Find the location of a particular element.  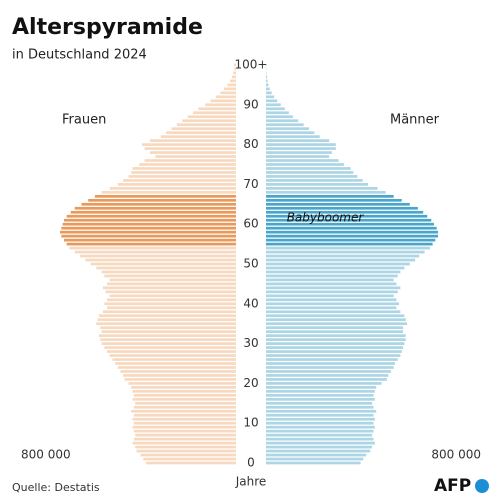

source: Quelle: Destatis is located at coordinates (56, 487).